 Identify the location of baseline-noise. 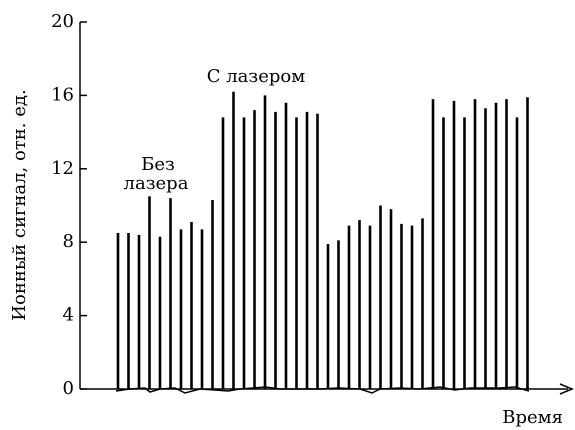
(322, 390).